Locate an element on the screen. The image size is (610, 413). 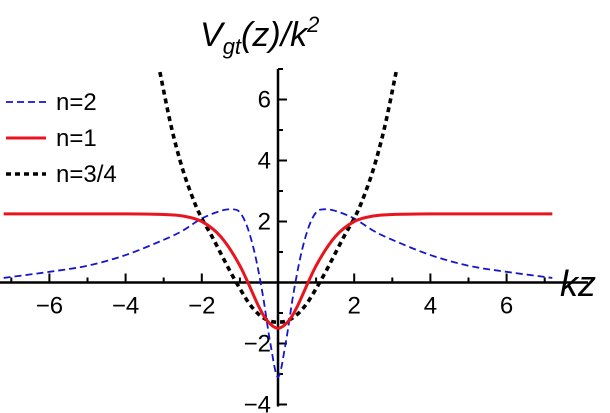
y-tick-label: 6 is located at coordinates (264, 100).